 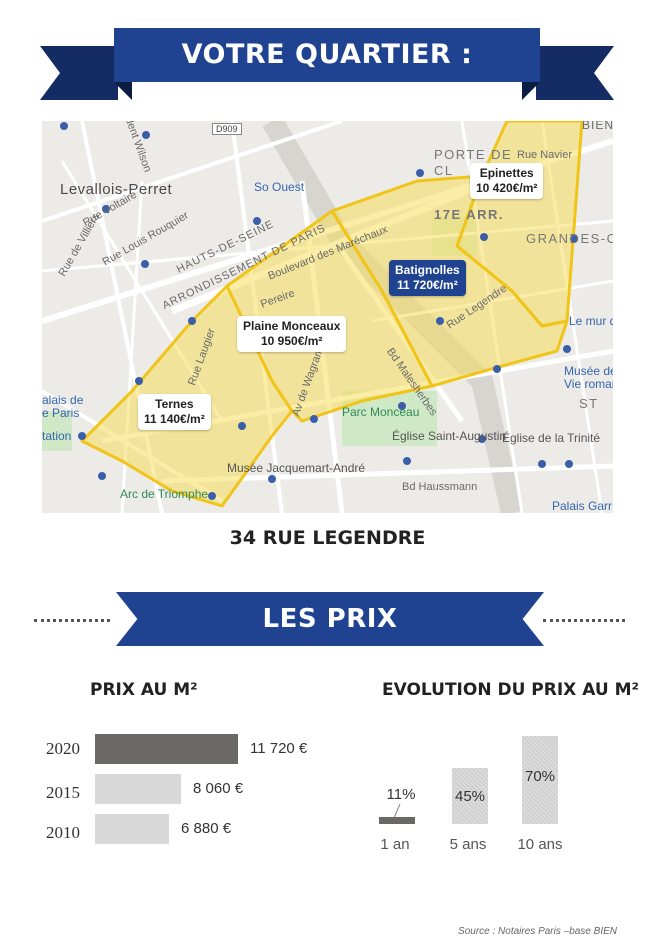 I want to click on callout-epinettes-name: Epinettes, so click(x=506, y=173).